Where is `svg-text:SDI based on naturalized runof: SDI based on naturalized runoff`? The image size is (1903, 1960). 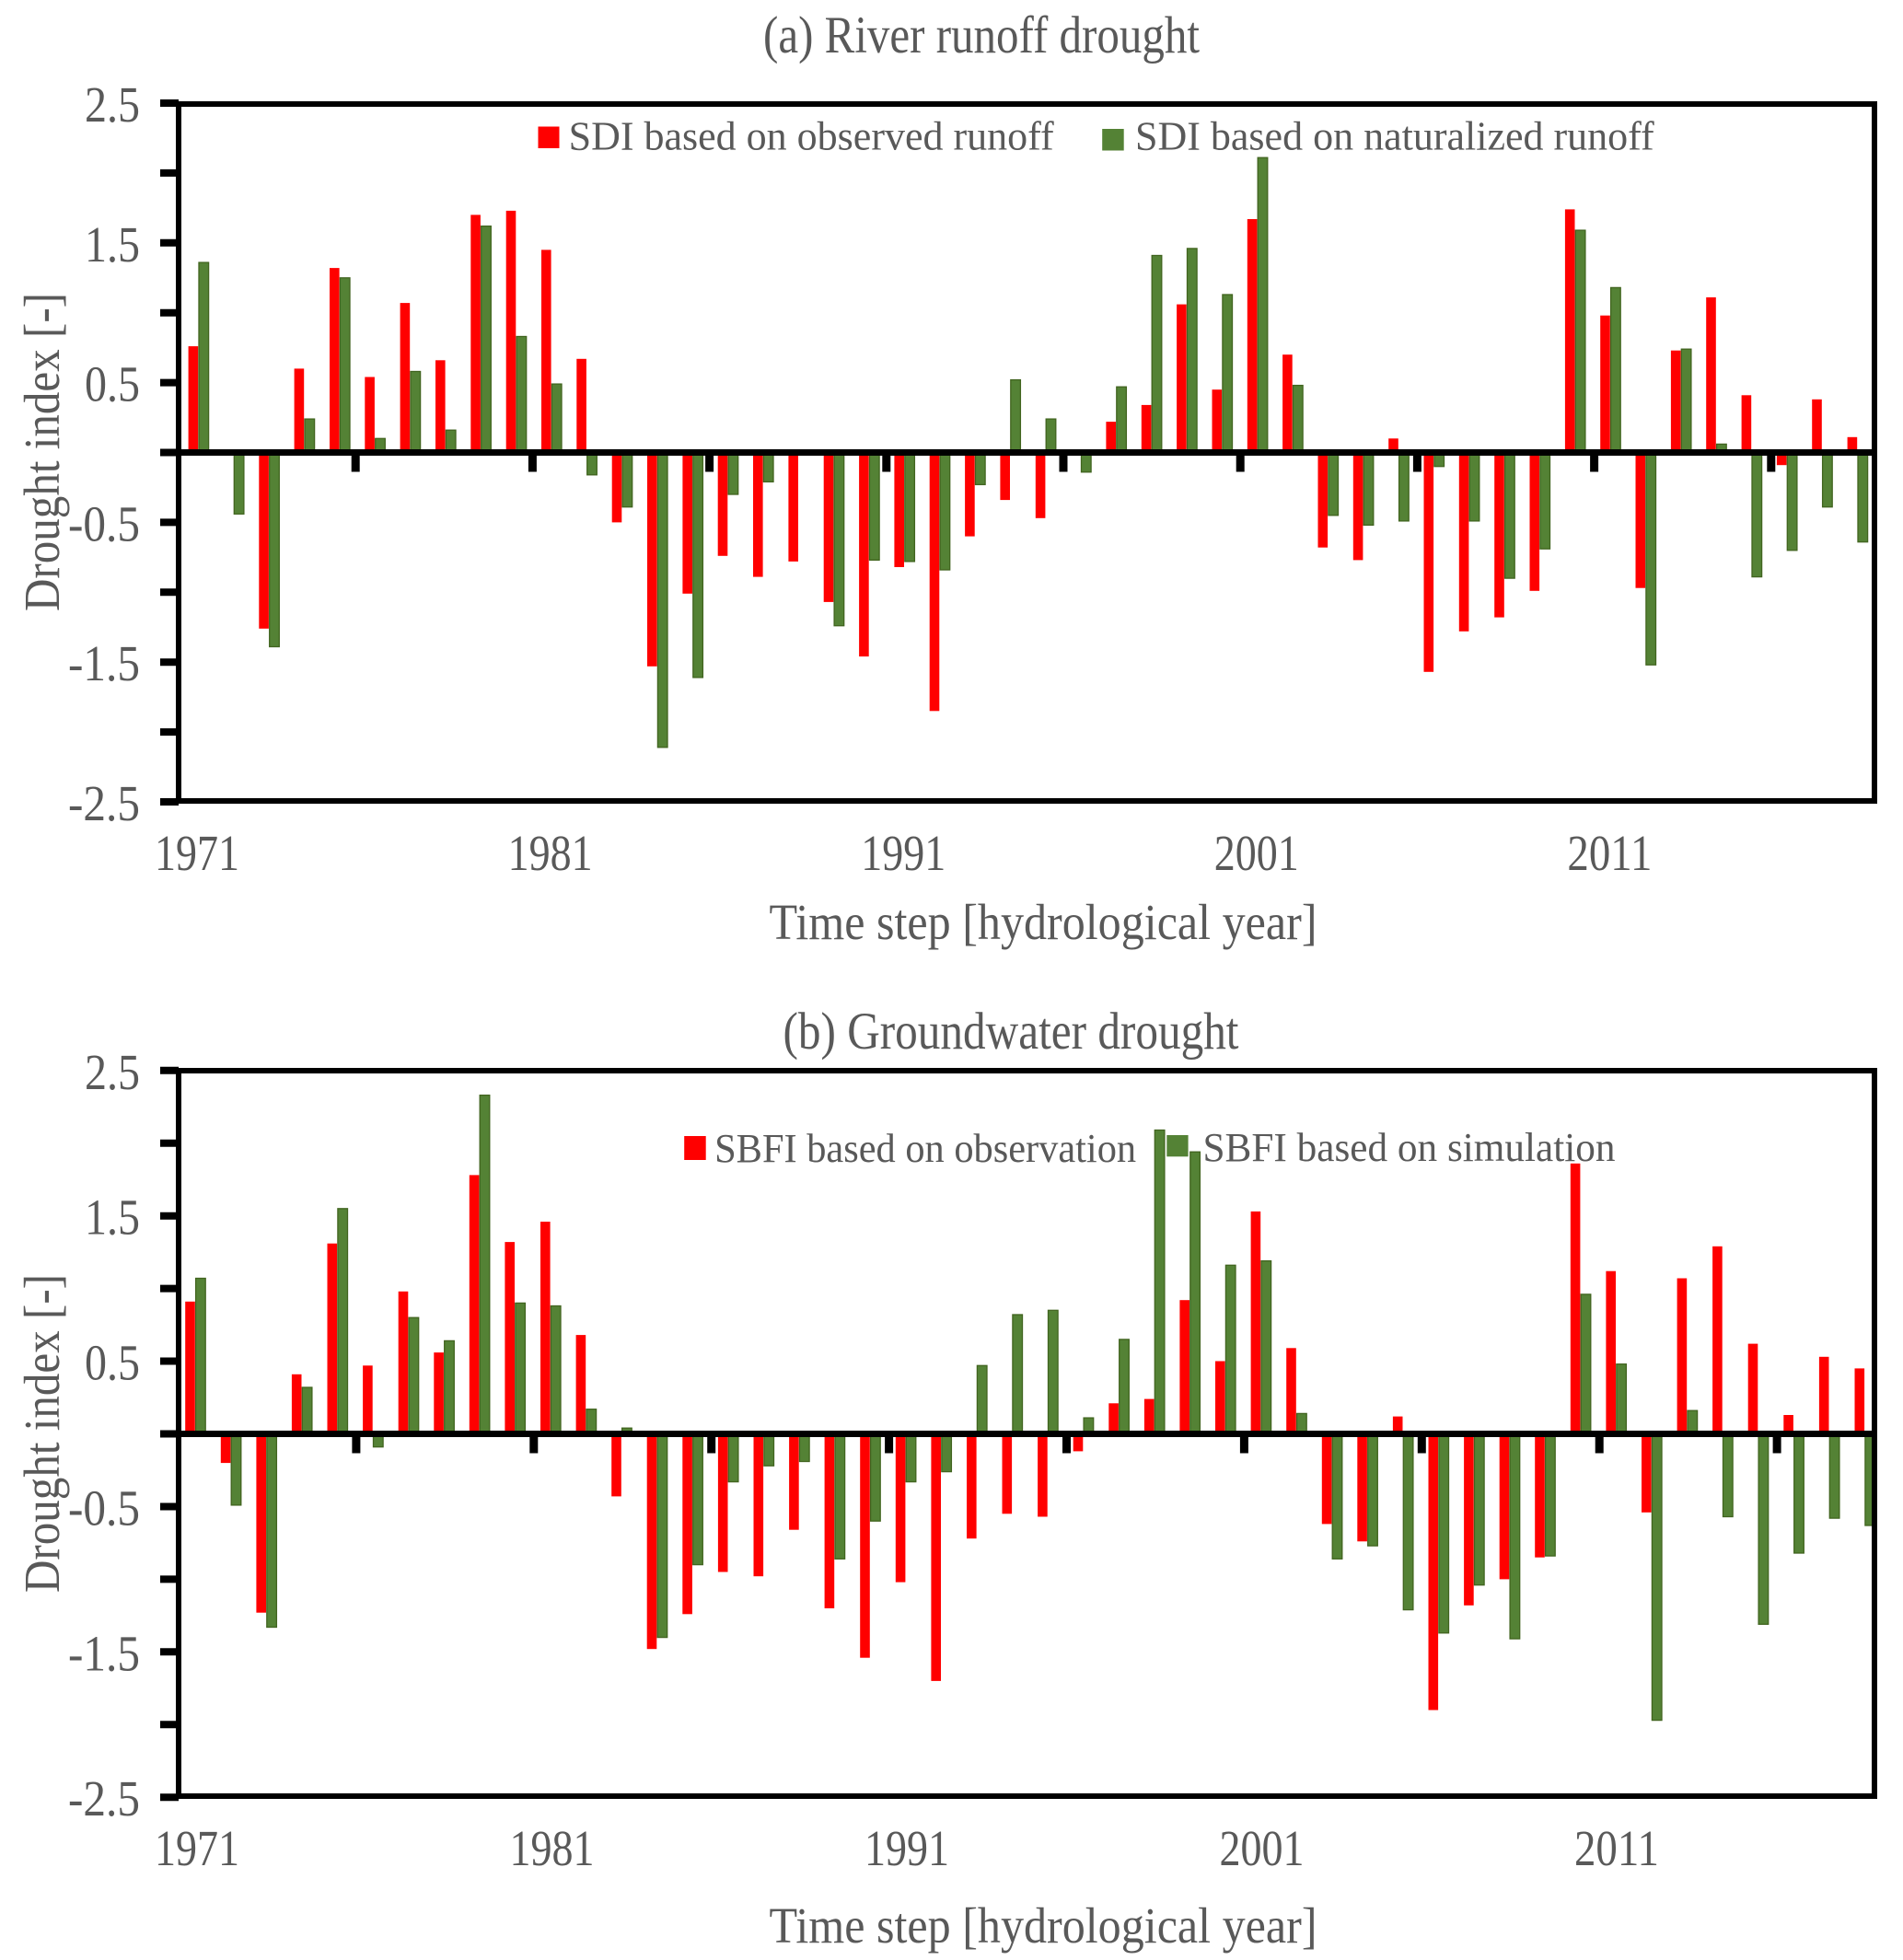
svg-text:SDI based on naturalized runof: SDI based on naturalized runoff is located at coordinates (1394, 136).